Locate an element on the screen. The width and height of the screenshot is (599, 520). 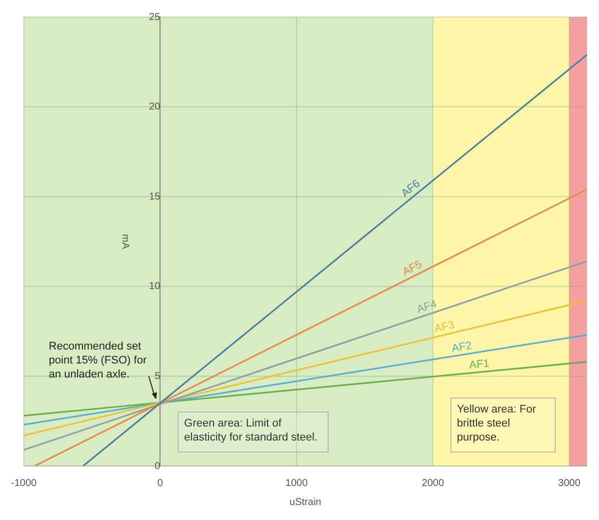
x-tick-label: 2000 is located at coordinates (433, 483).